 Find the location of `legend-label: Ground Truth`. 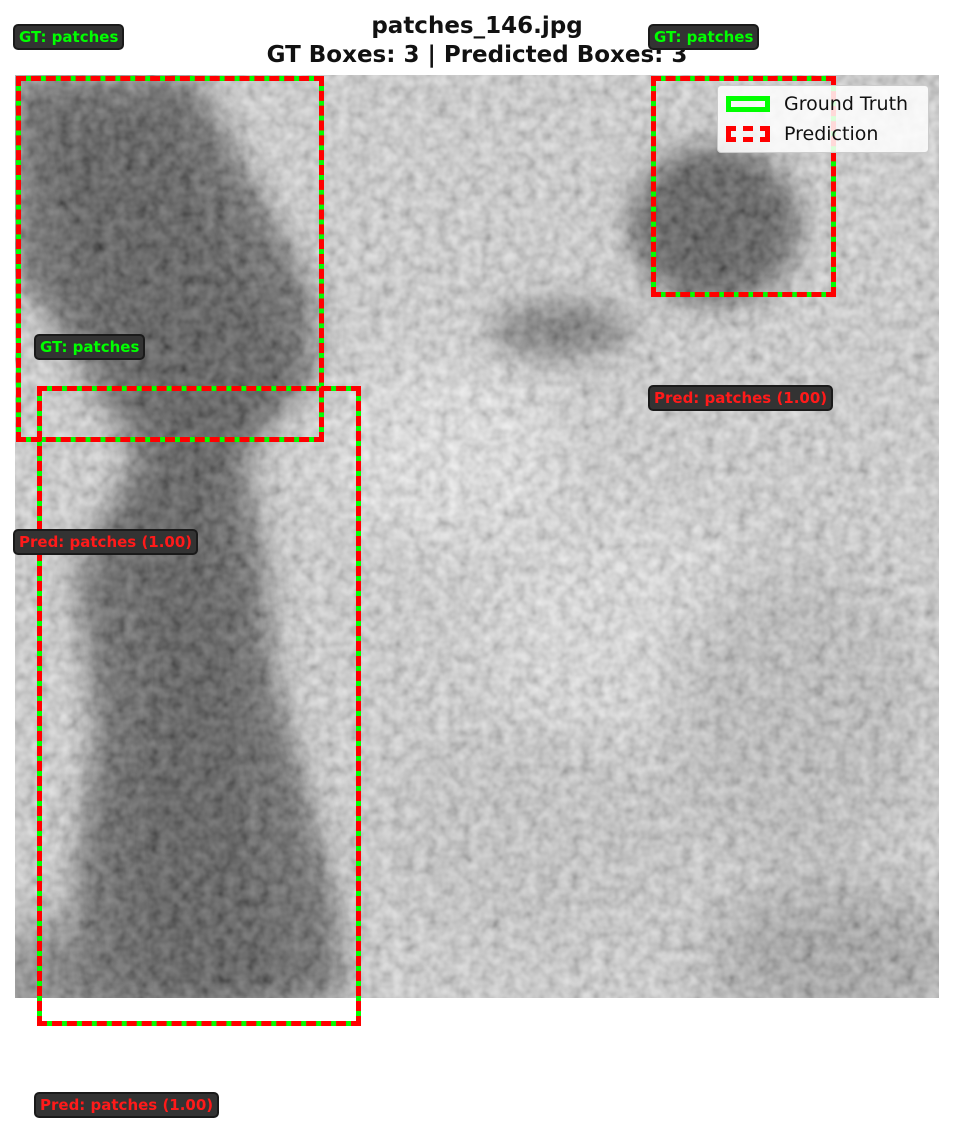

legend-label: Ground Truth is located at coordinates (846, 104).